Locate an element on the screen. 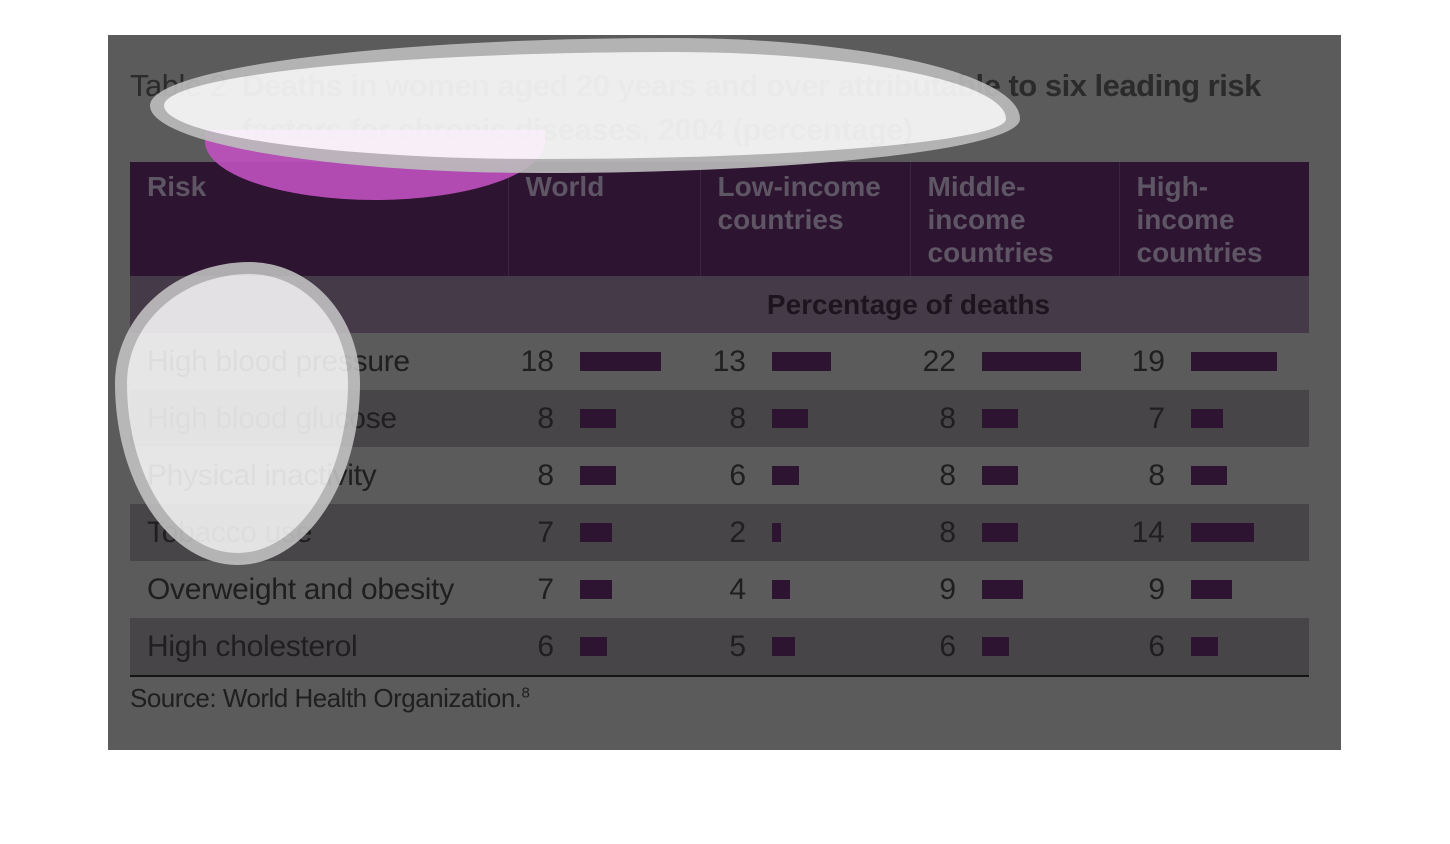  value-cell: 22 is located at coordinates (1014, 361).